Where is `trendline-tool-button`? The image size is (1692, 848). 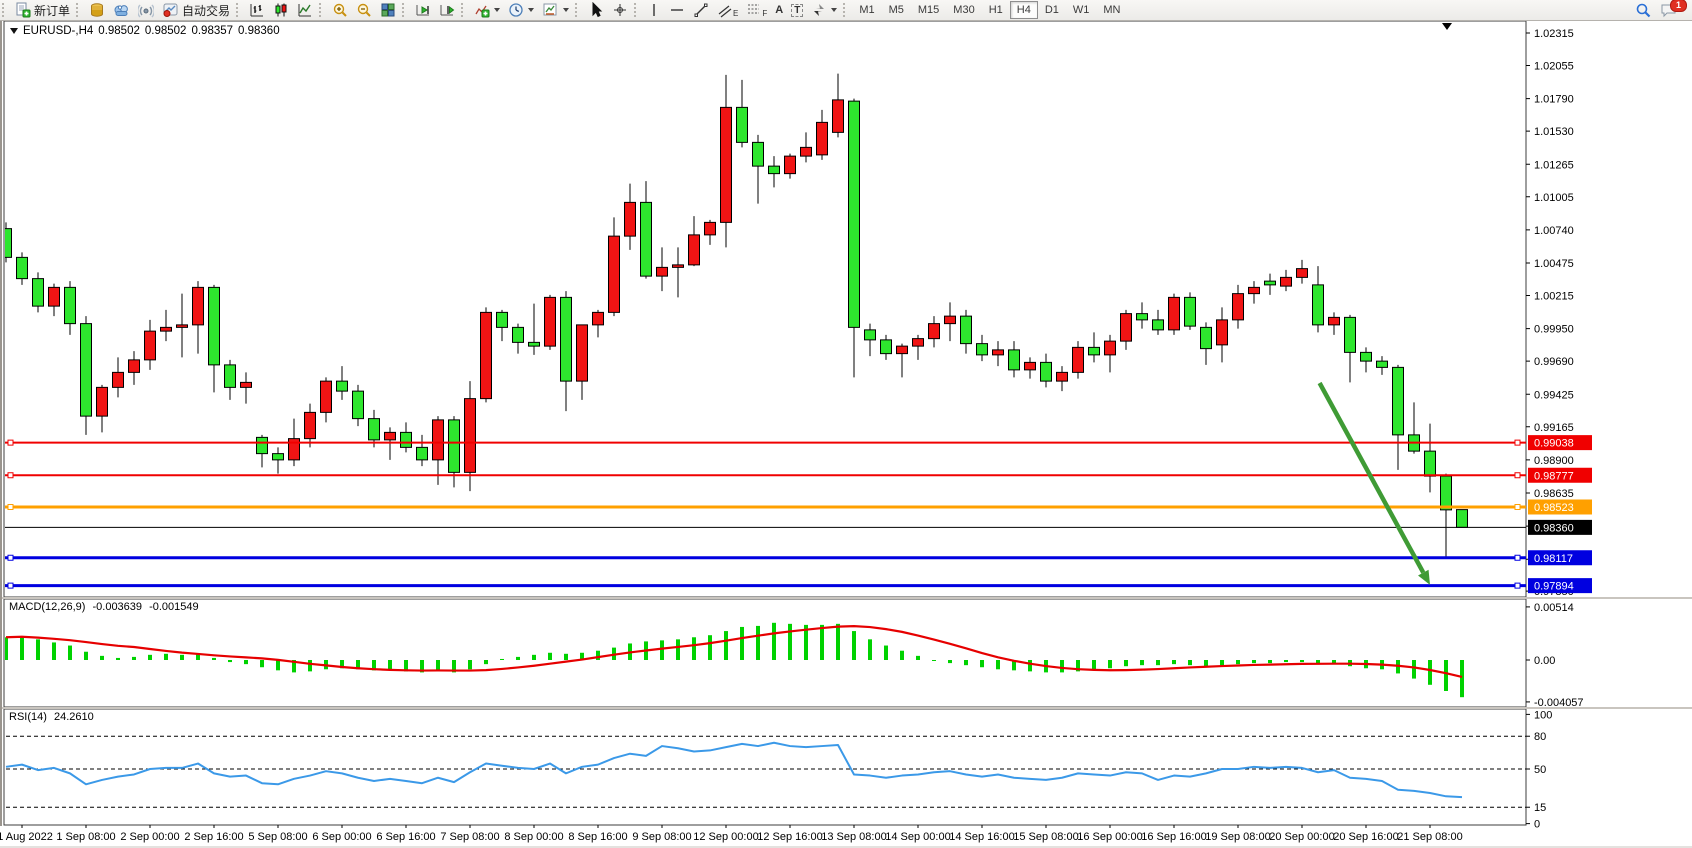
trendline-tool-button is located at coordinates (701, 10).